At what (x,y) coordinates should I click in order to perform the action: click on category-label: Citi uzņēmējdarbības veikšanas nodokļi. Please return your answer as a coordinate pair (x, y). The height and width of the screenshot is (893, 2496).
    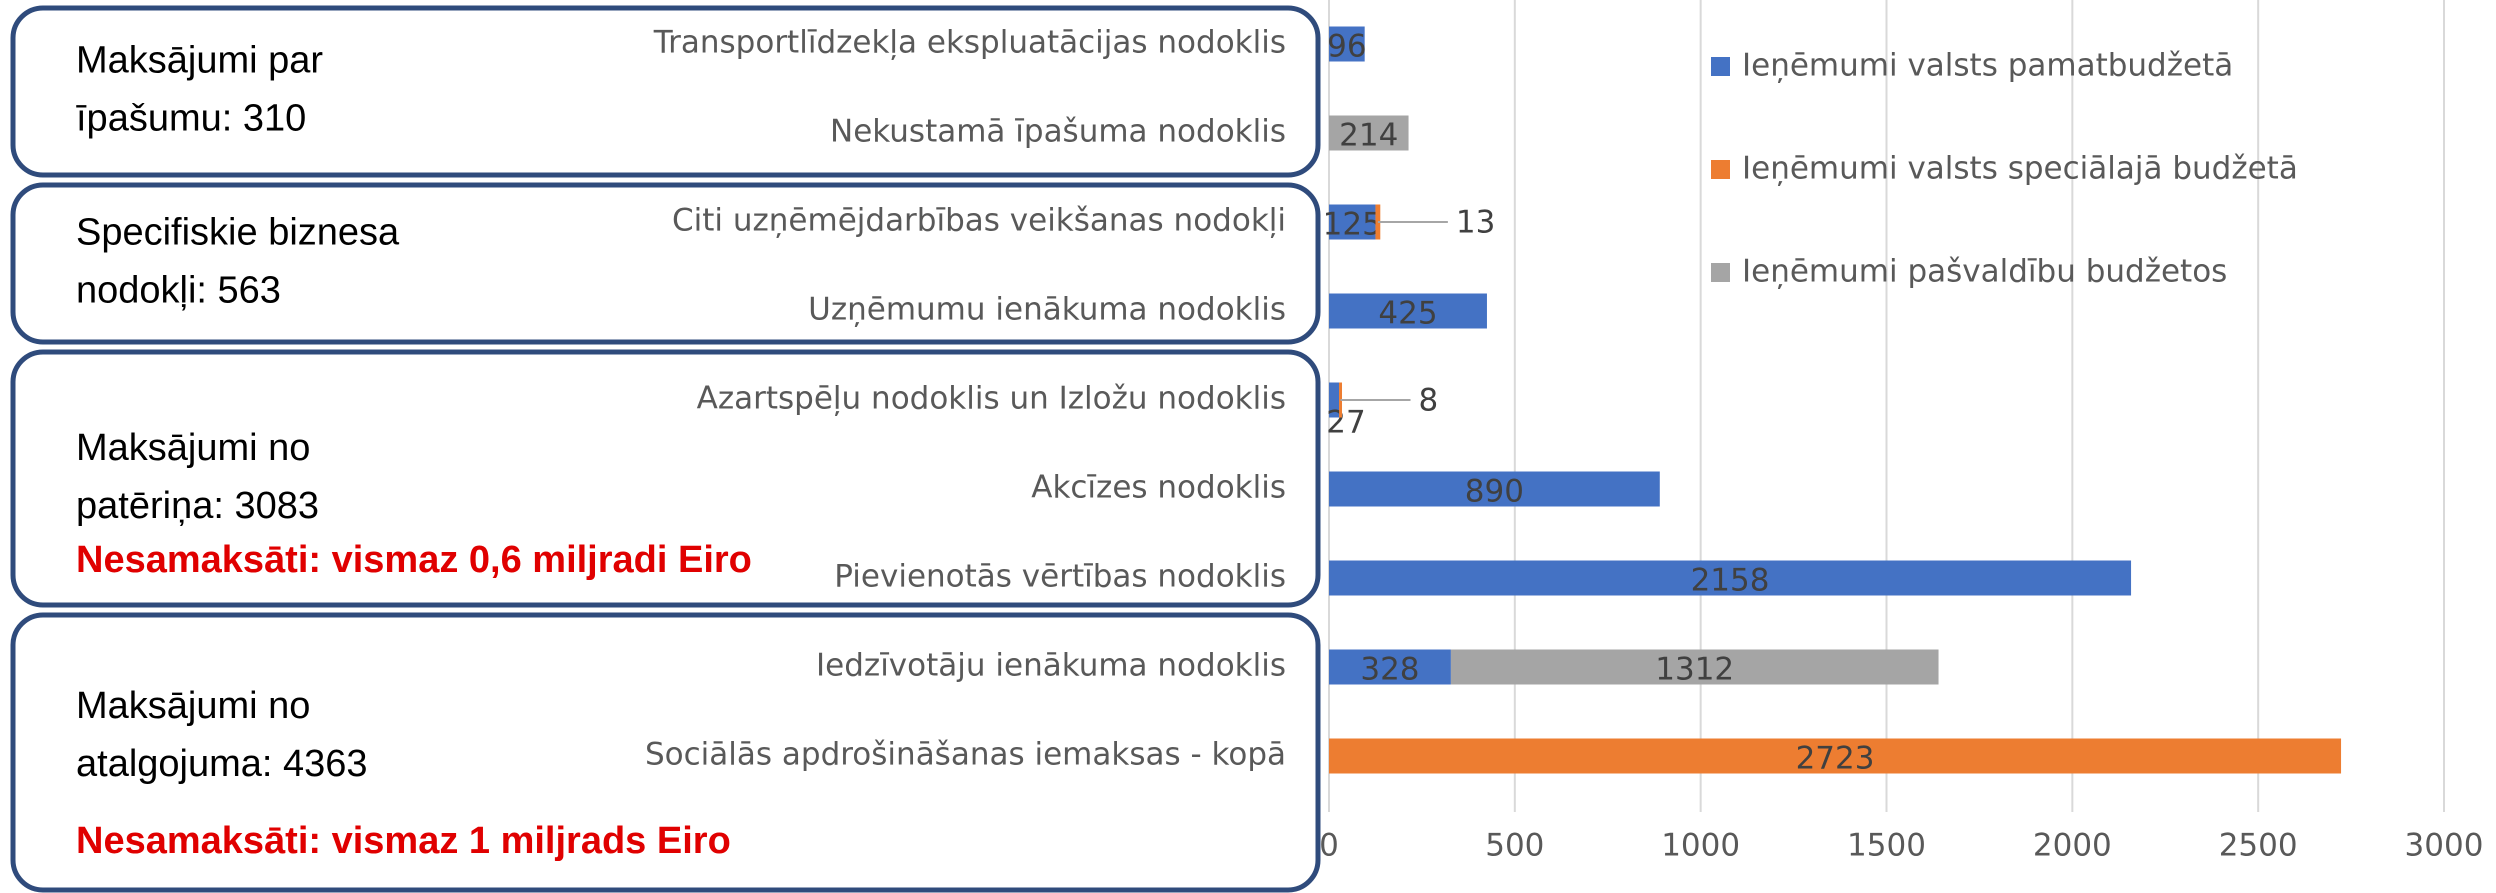
    Looking at the image, I should click on (979, 221).